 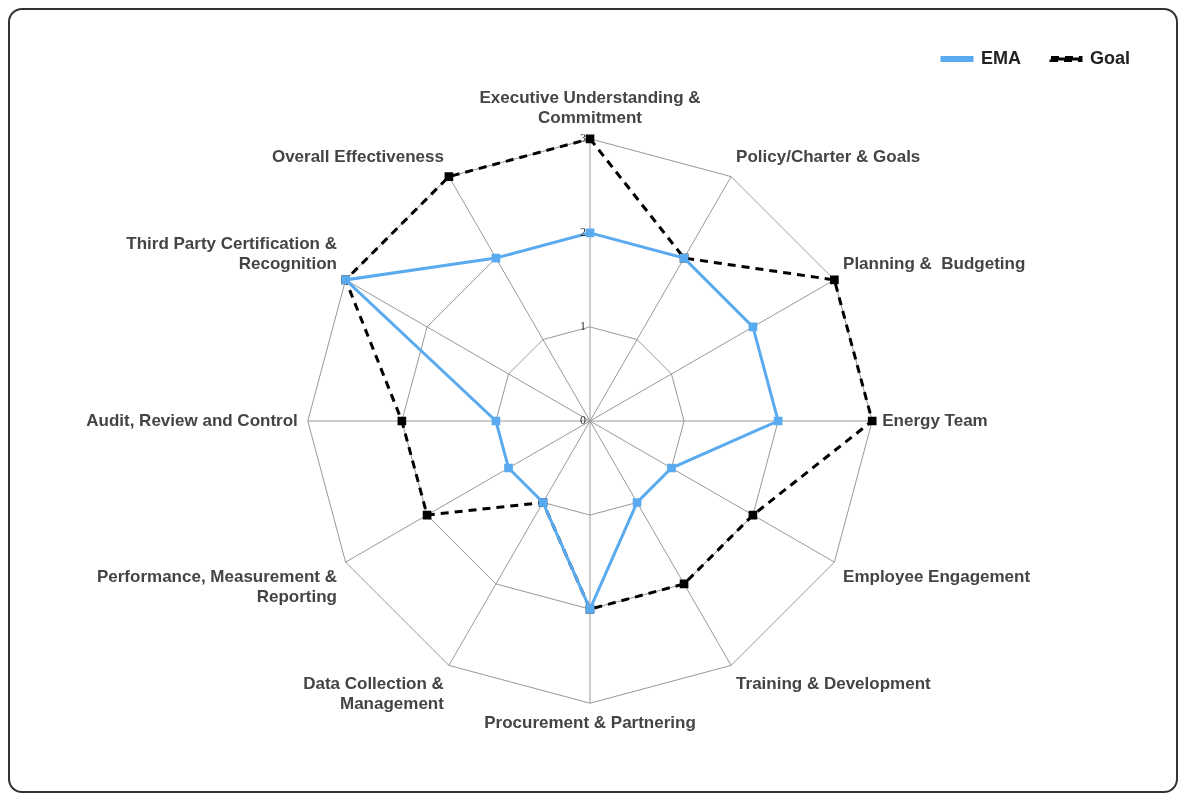 I want to click on spoke-label: Procurement & Partnering, so click(x=590, y=723).